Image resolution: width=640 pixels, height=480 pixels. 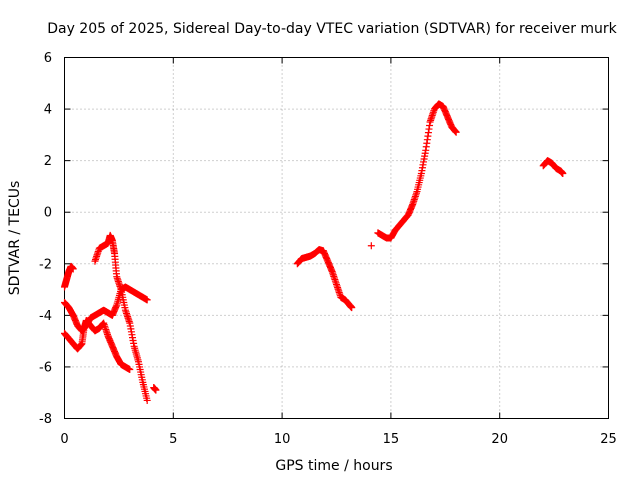 What do you see at coordinates (64, 439) in the screenshot?
I see `x-tick-label: 0` at bounding box center [64, 439].